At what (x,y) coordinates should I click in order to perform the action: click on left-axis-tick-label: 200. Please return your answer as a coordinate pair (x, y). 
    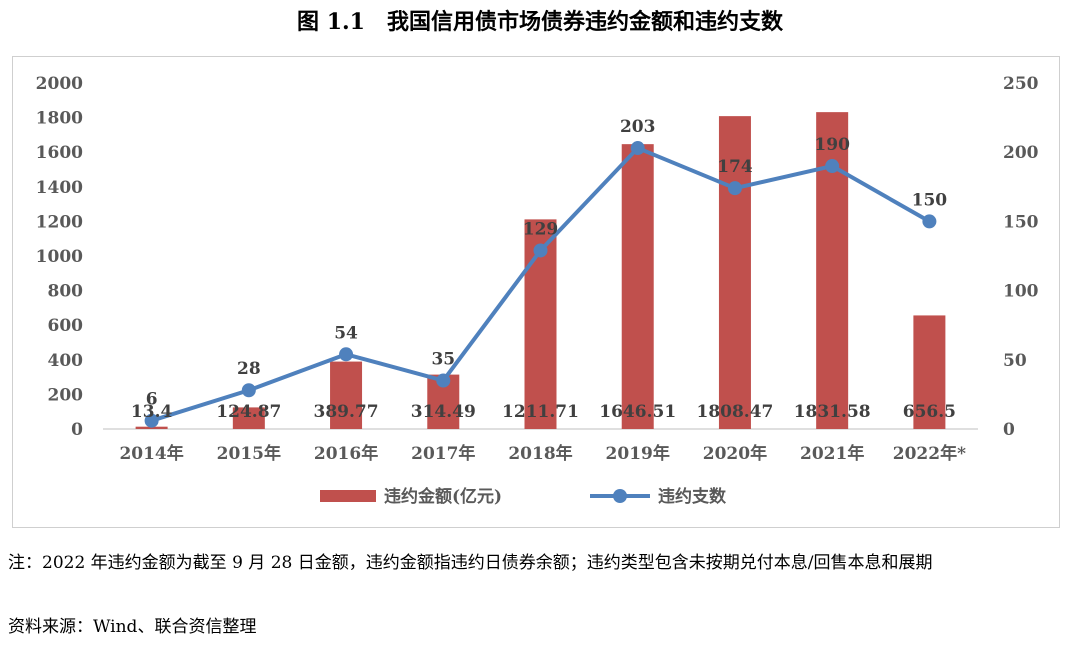
    Looking at the image, I should click on (66, 395).